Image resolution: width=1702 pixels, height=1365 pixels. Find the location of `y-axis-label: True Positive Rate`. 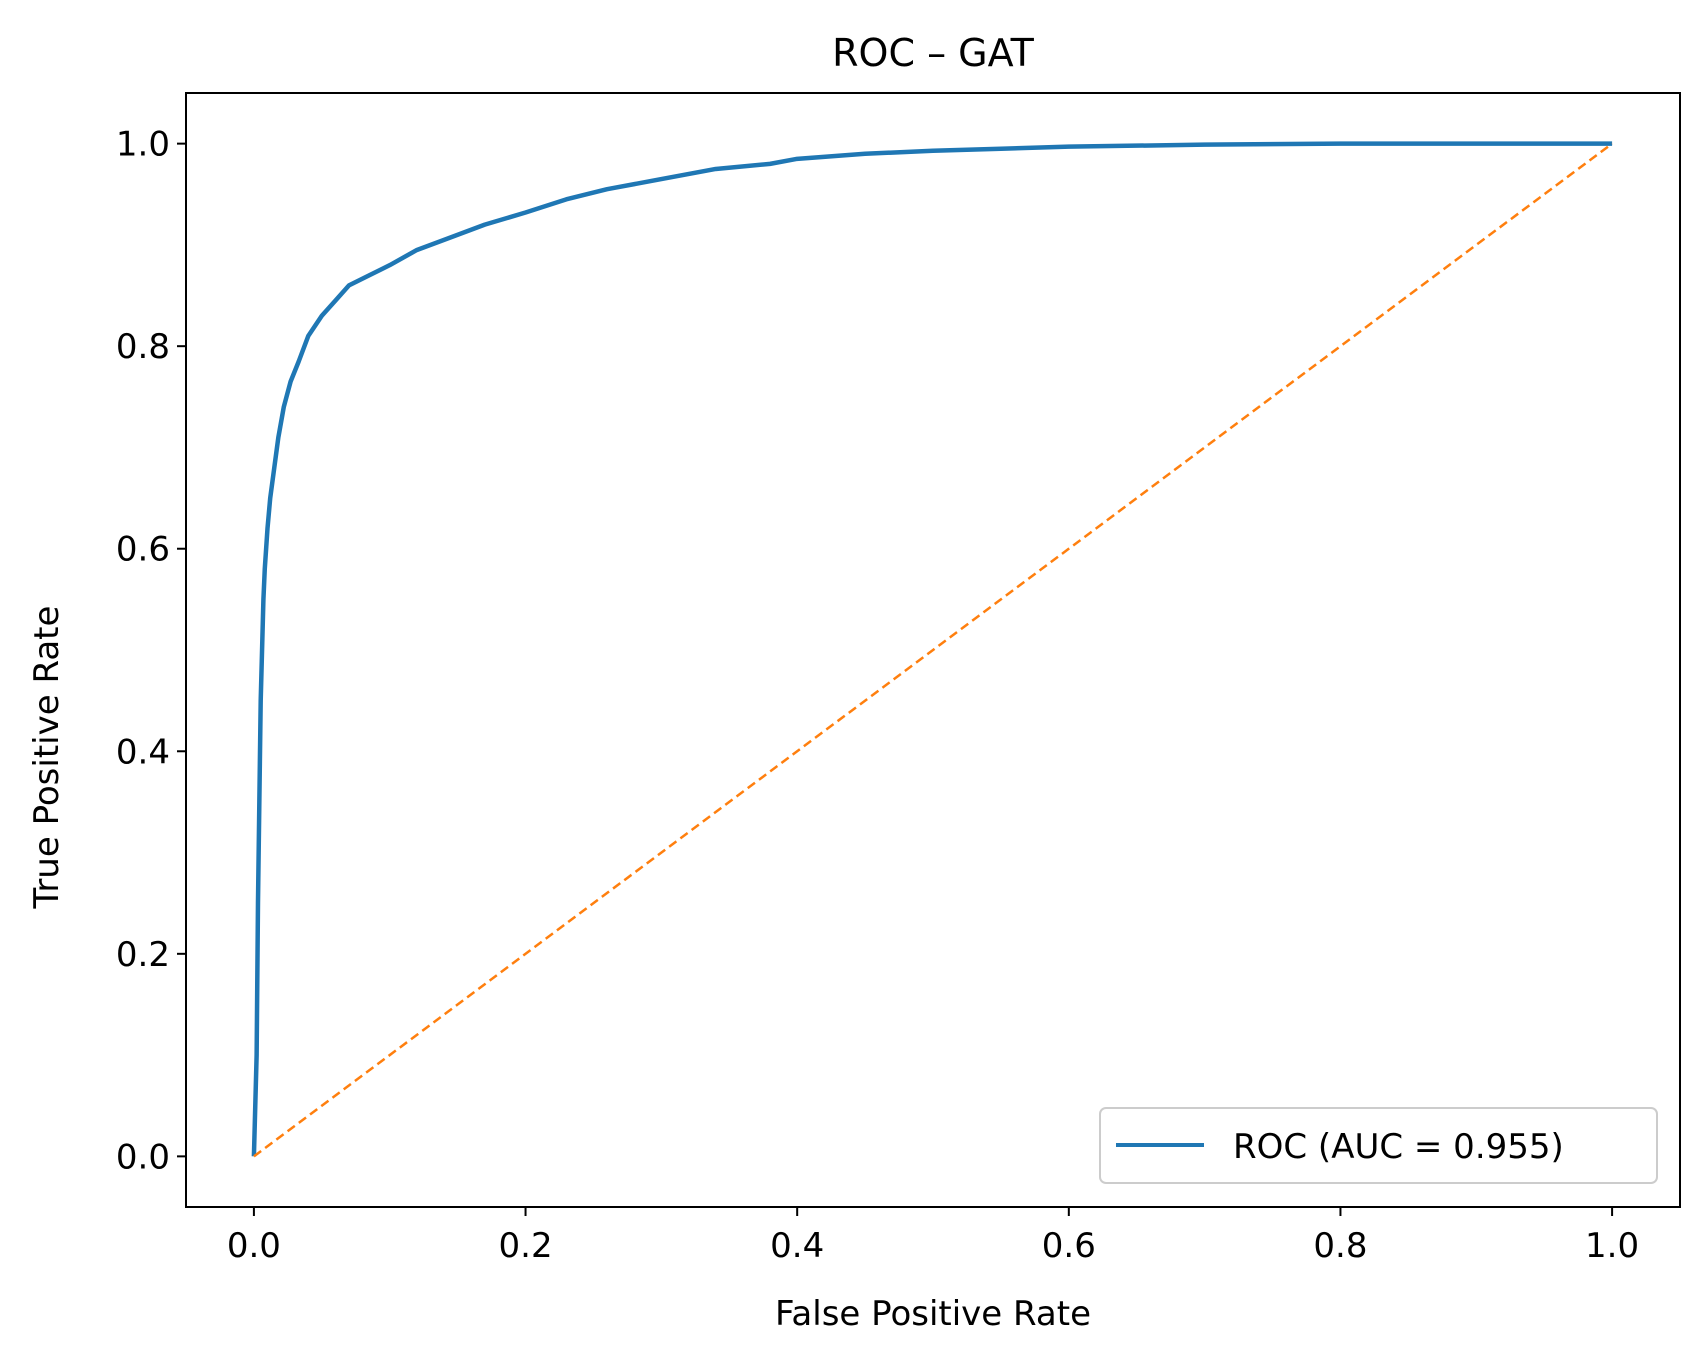

y-axis-label: True Positive Rate is located at coordinates (47, 758).